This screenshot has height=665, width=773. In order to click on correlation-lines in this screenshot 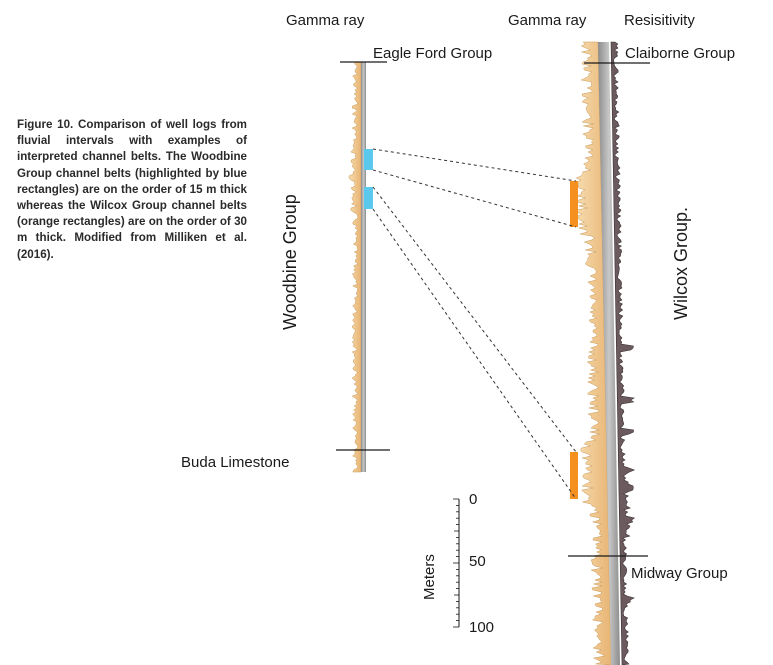, I will do `click(474, 324)`.